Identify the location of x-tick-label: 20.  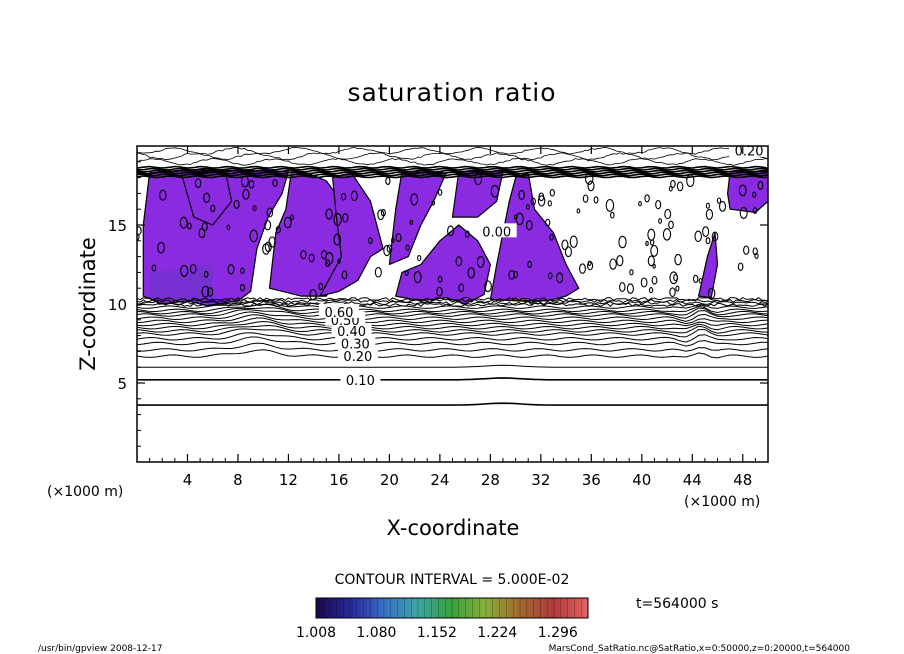
(389, 480).